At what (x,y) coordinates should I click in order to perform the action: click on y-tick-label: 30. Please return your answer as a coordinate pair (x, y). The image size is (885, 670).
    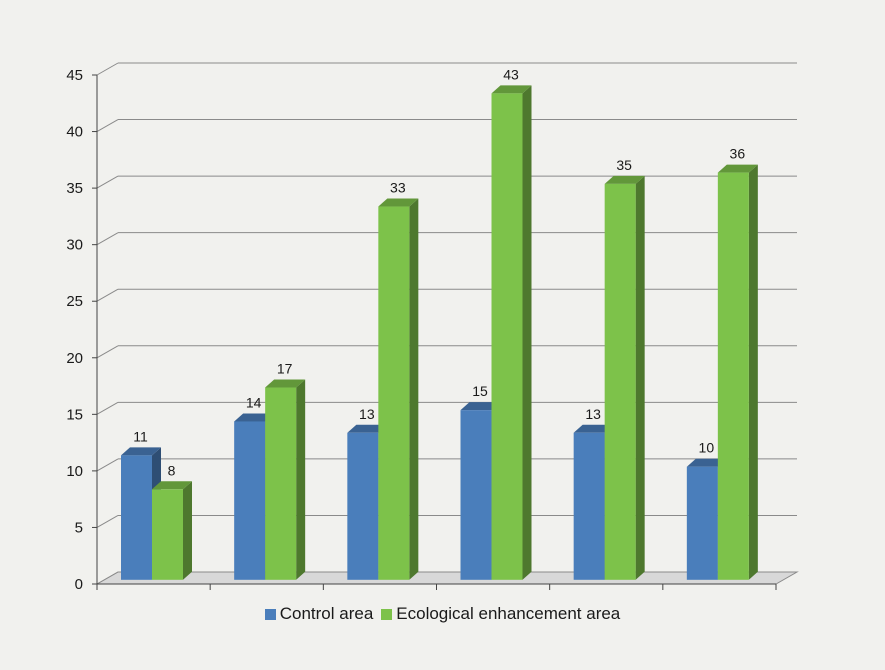
    Looking at the image, I should click on (74, 245).